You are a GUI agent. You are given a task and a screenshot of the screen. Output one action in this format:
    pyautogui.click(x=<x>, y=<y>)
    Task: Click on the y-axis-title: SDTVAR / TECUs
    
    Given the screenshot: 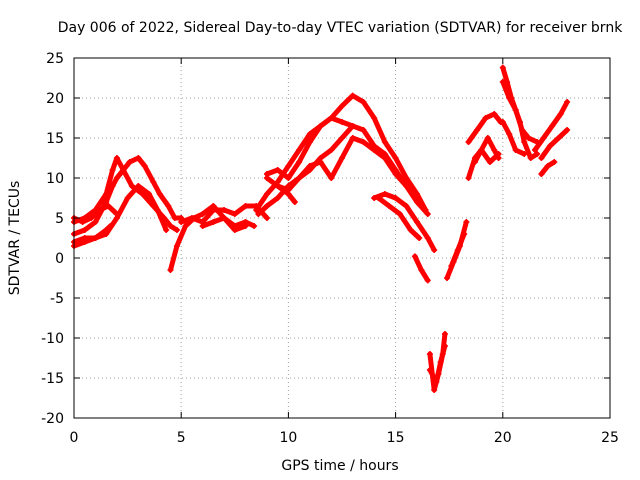 What is the action you would take?
    pyautogui.click(x=15, y=238)
    